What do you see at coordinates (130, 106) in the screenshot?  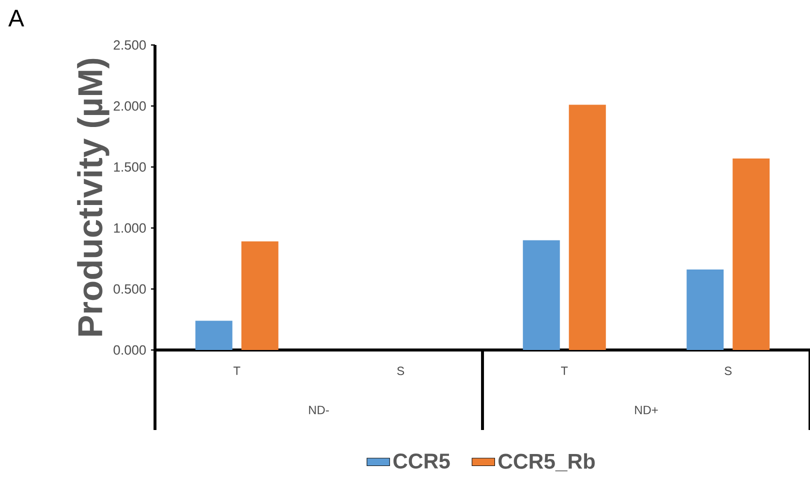 I see `y-tick-label: 2.000` at bounding box center [130, 106].